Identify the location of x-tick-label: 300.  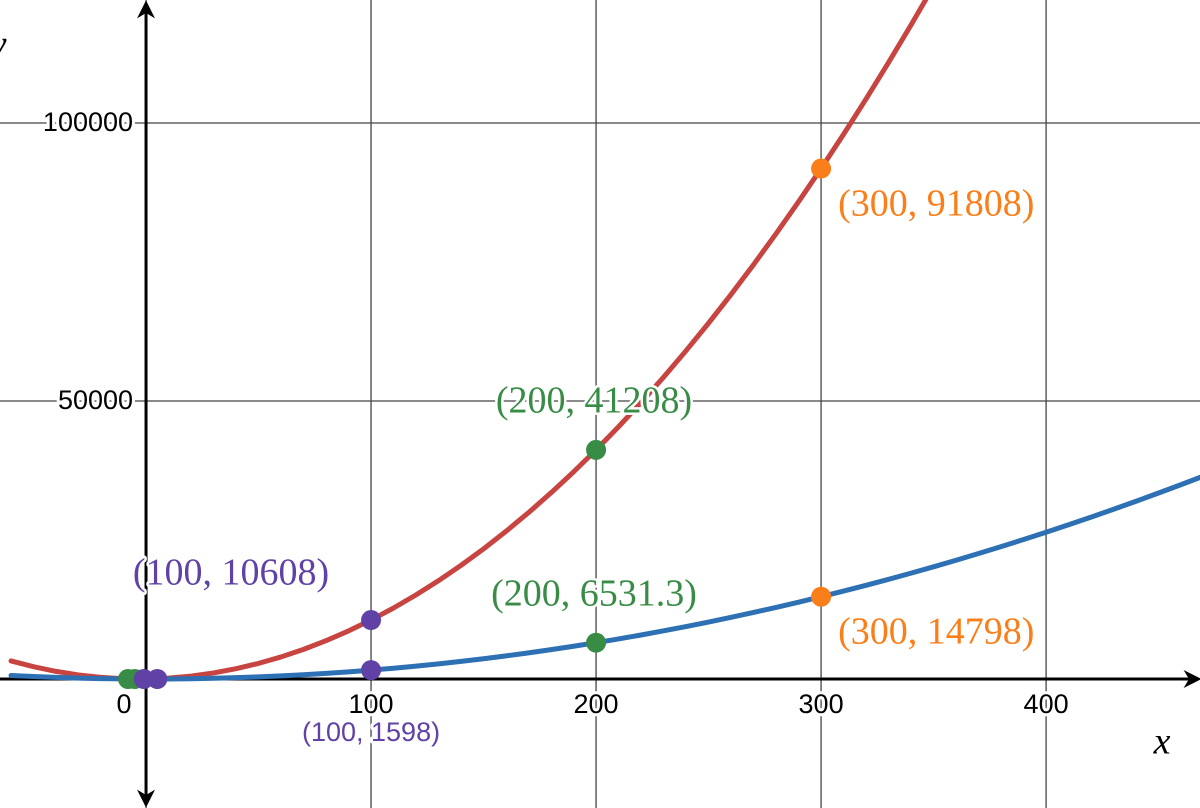
(821, 704).